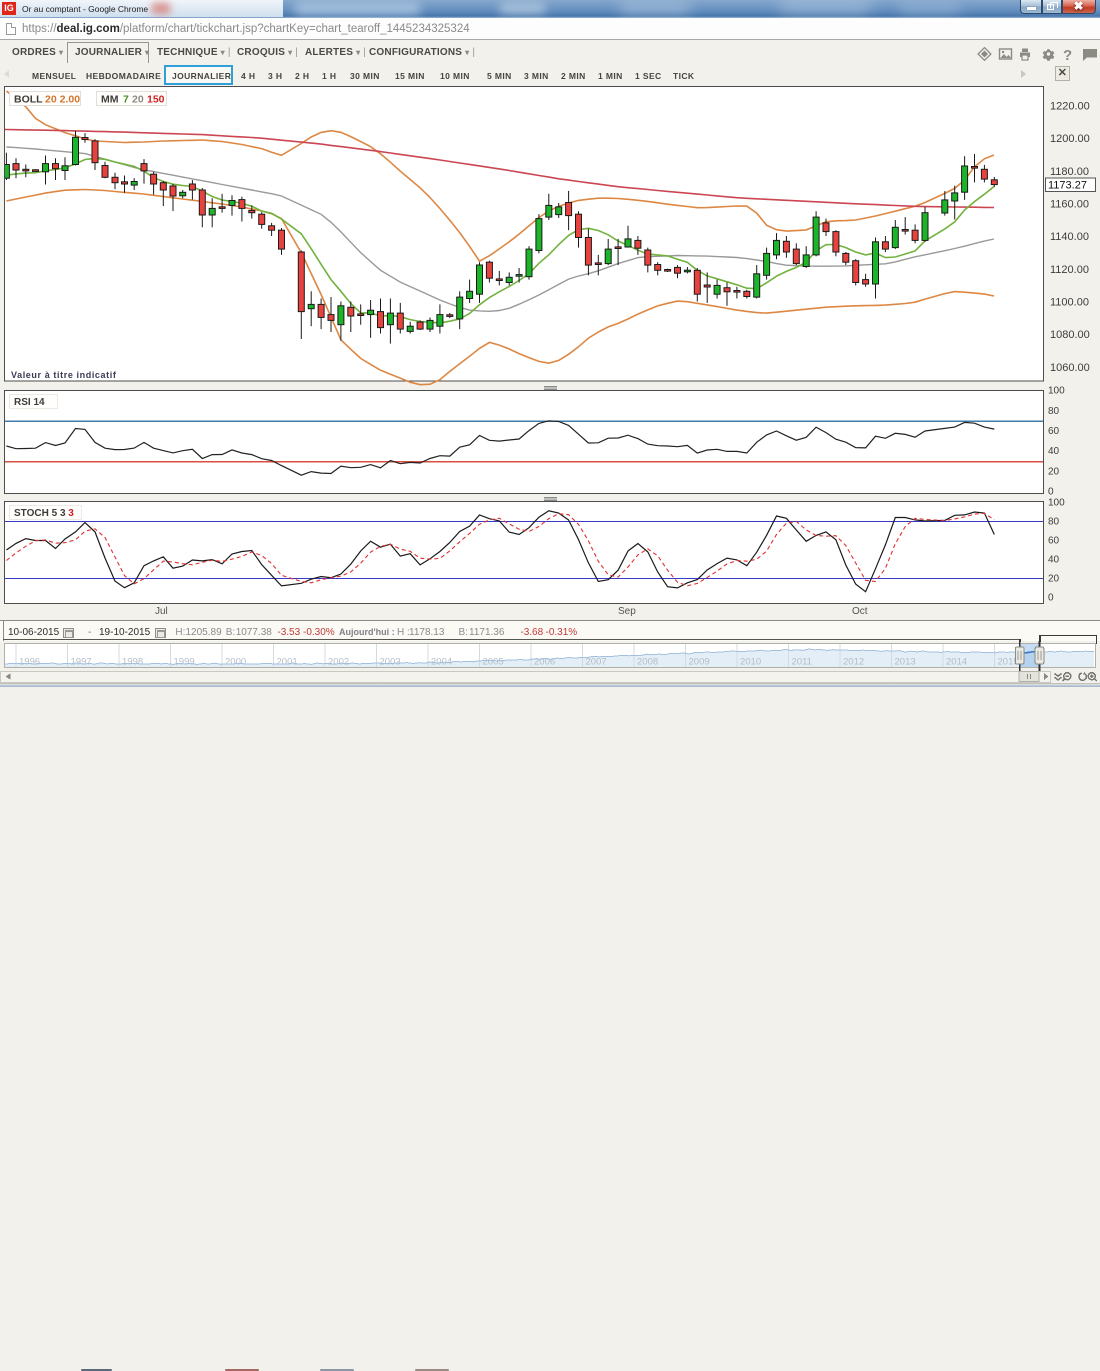  Describe the element at coordinates (287, 662) in the screenshot. I see `svg-text: 2001` at that location.